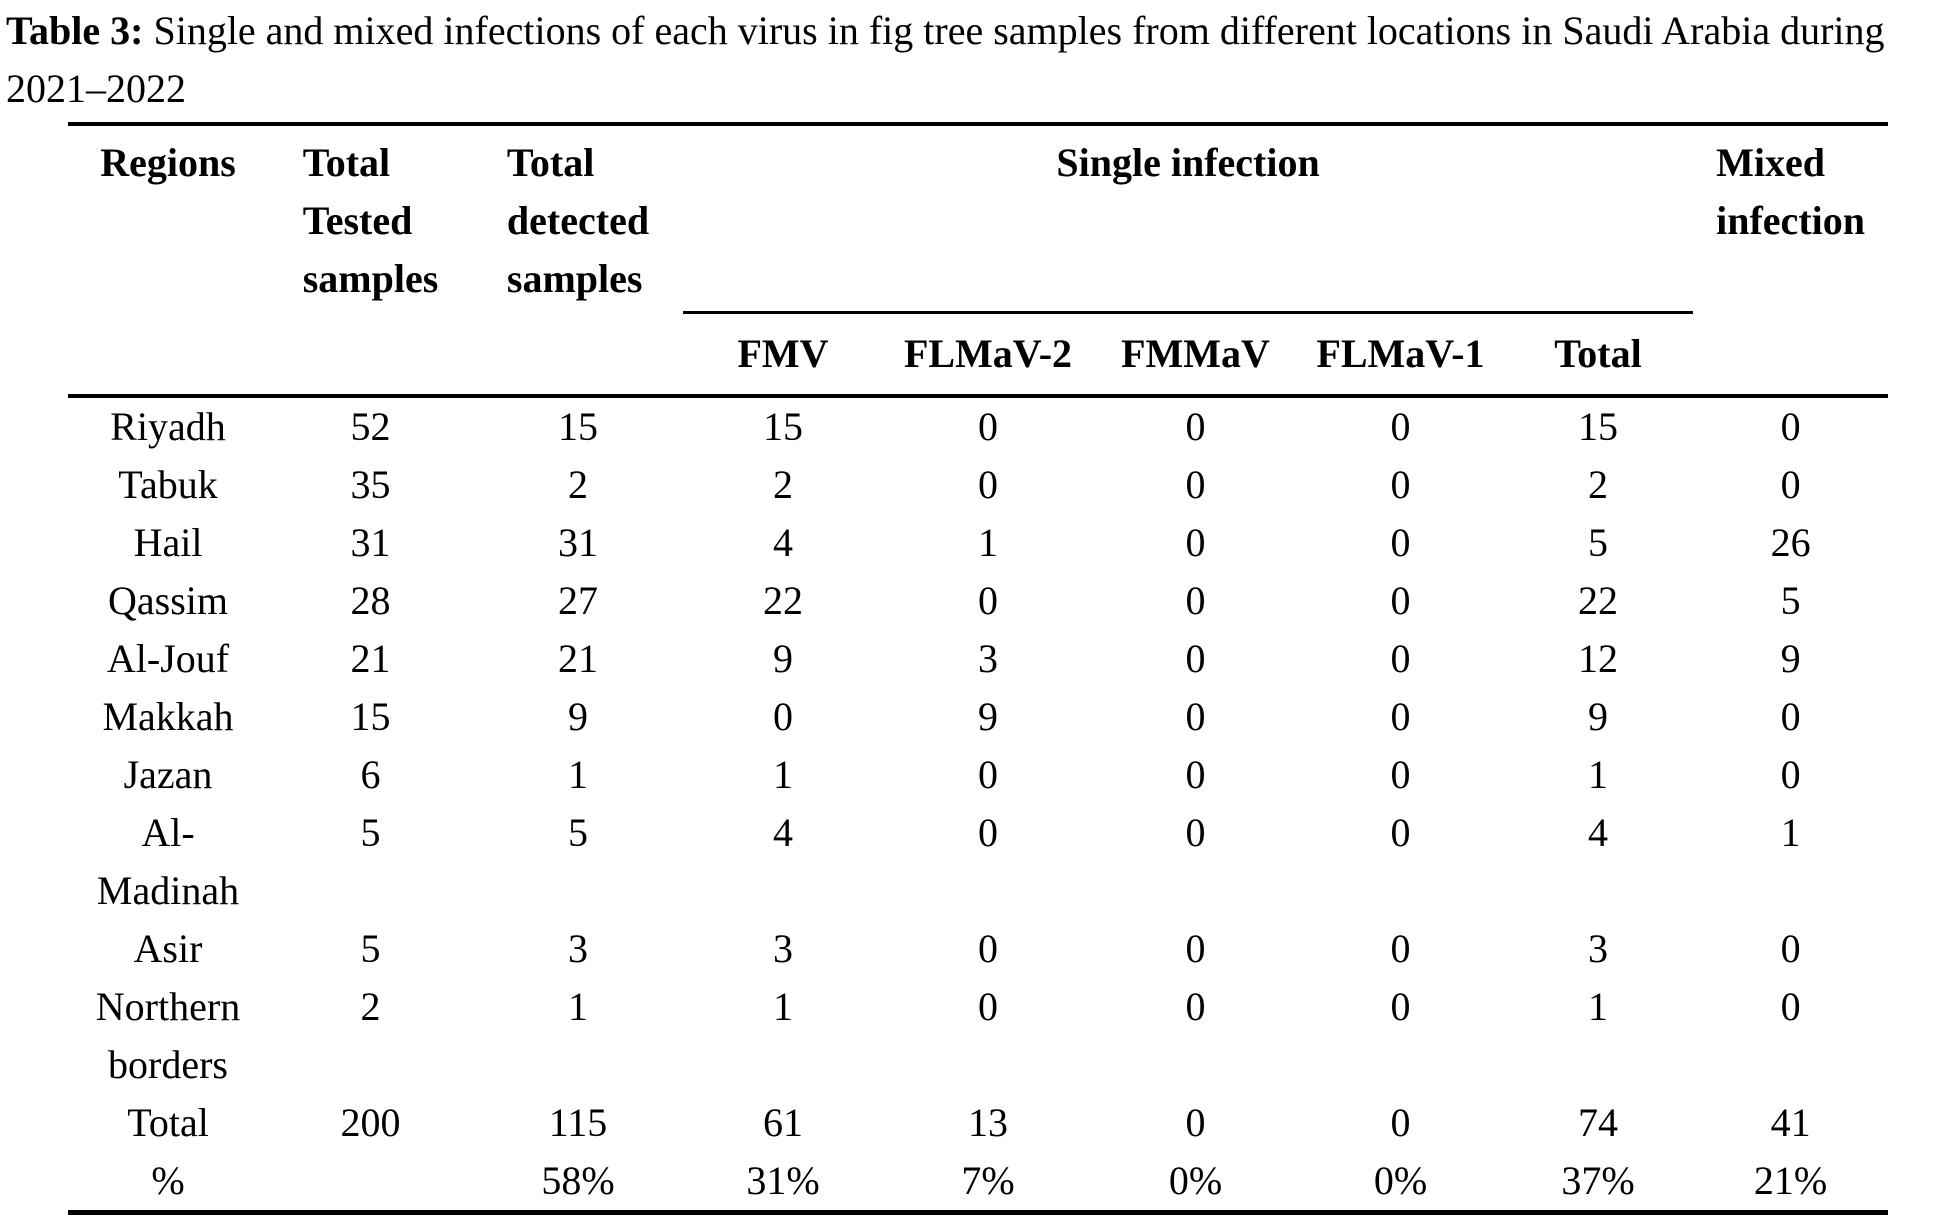  What do you see at coordinates (783, 355) in the screenshot?
I see `col-header-fmv: FMV` at bounding box center [783, 355].